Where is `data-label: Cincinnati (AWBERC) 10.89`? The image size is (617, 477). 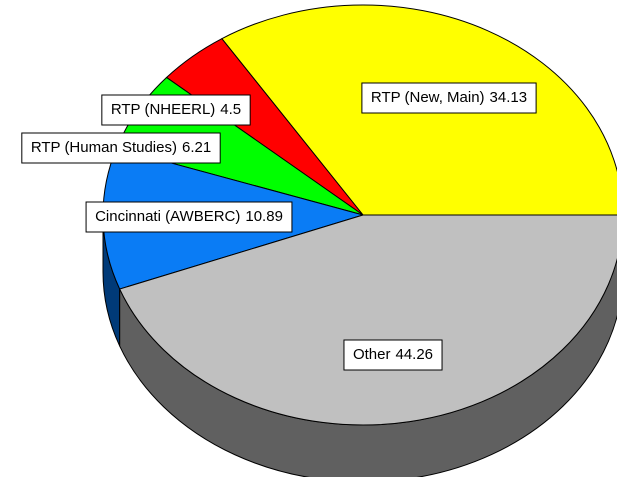
data-label: Cincinnati (AWBERC) 10.89 is located at coordinates (189, 217).